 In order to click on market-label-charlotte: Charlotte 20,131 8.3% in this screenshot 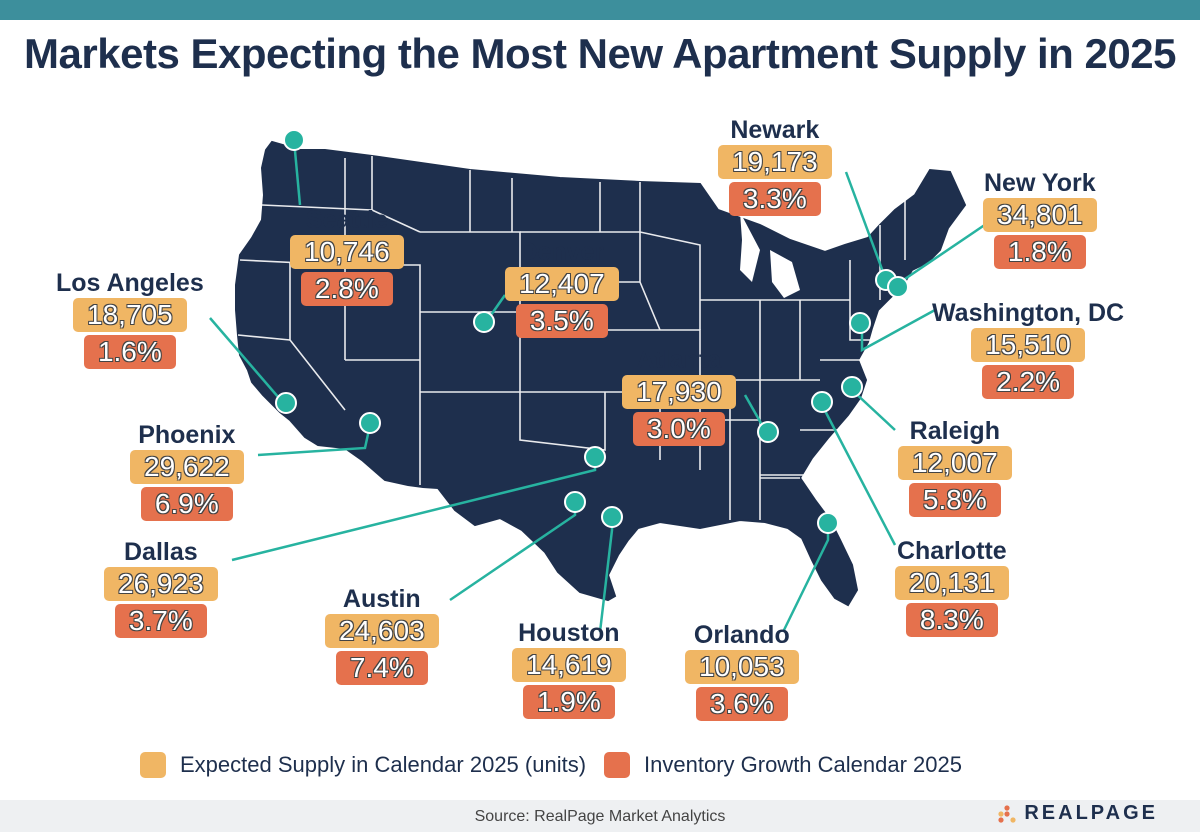, I will do `click(952, 586)`.